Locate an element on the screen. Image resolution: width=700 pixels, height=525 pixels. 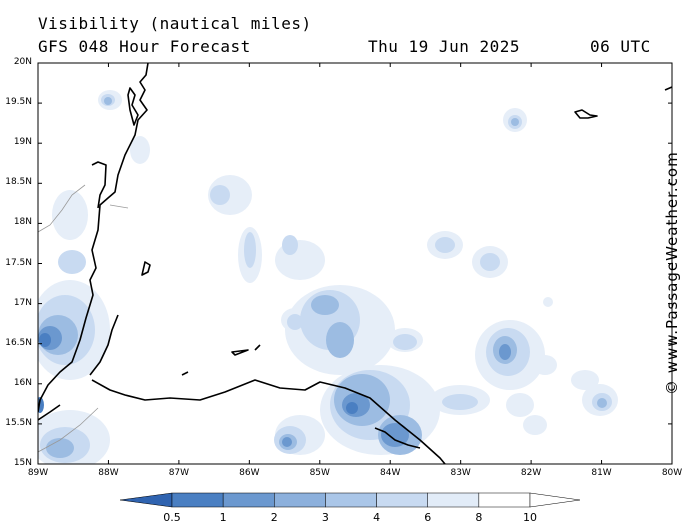
latitude-label: 17N is located at coordinates (22, 302).